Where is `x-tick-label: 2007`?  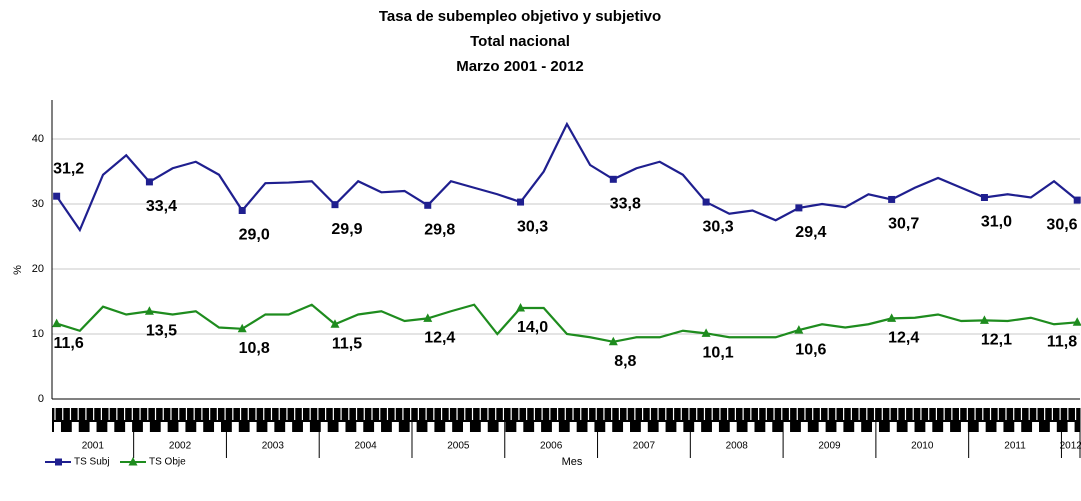 x-tick-label: 2007 is located at coordinates (644, 446).